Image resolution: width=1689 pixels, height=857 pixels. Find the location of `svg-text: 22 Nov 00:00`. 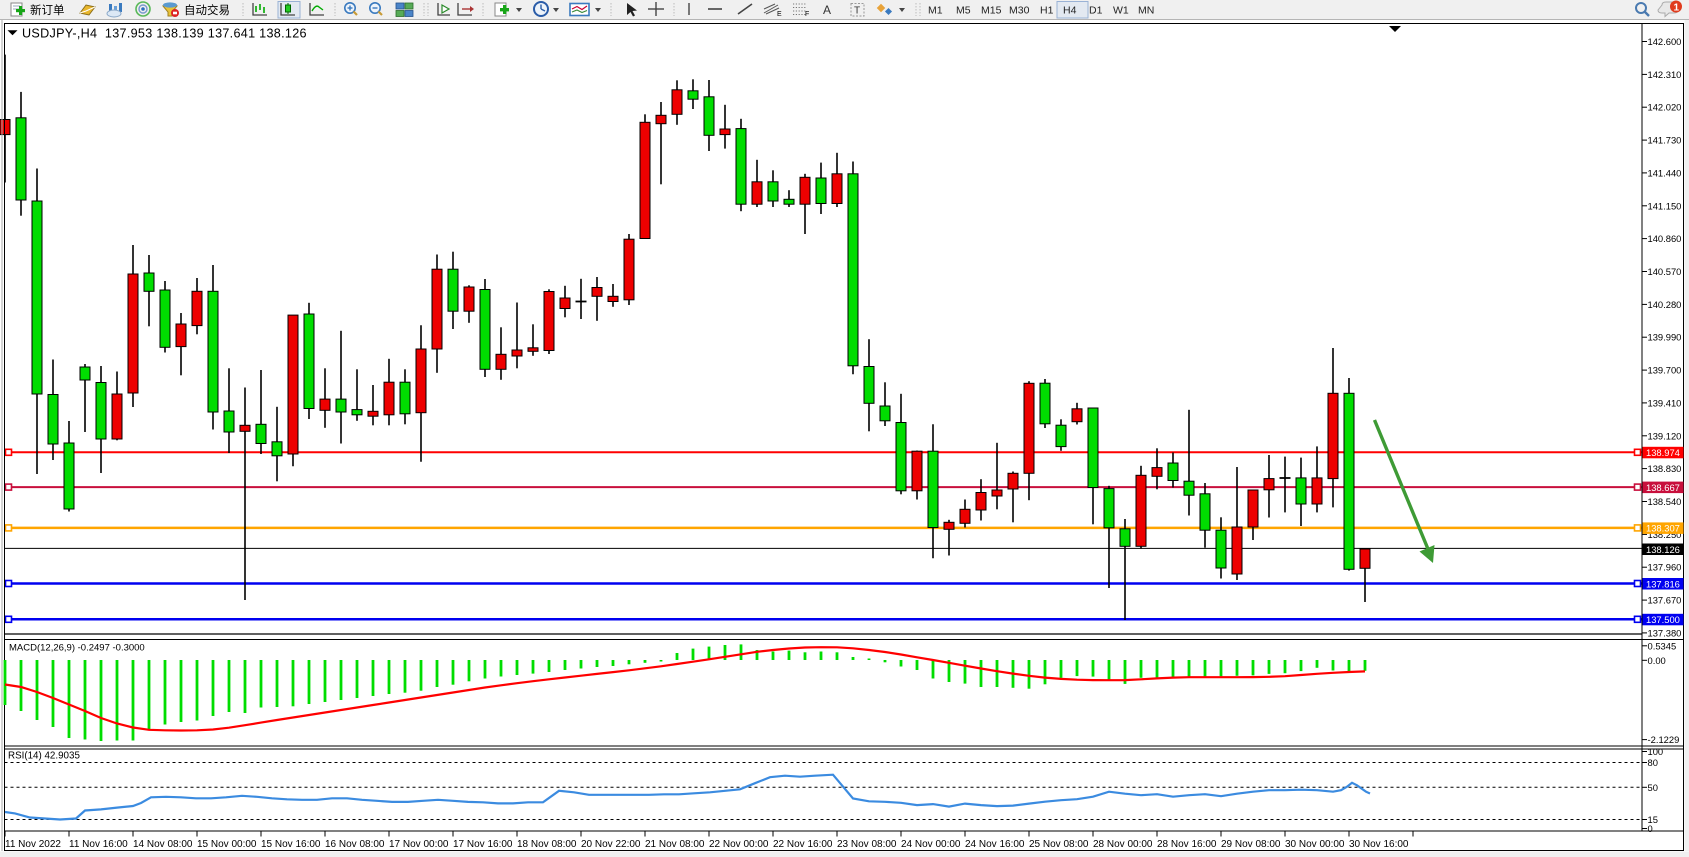

svg-text: 22 Nov 00:00 is located at coordinates (739, 844).